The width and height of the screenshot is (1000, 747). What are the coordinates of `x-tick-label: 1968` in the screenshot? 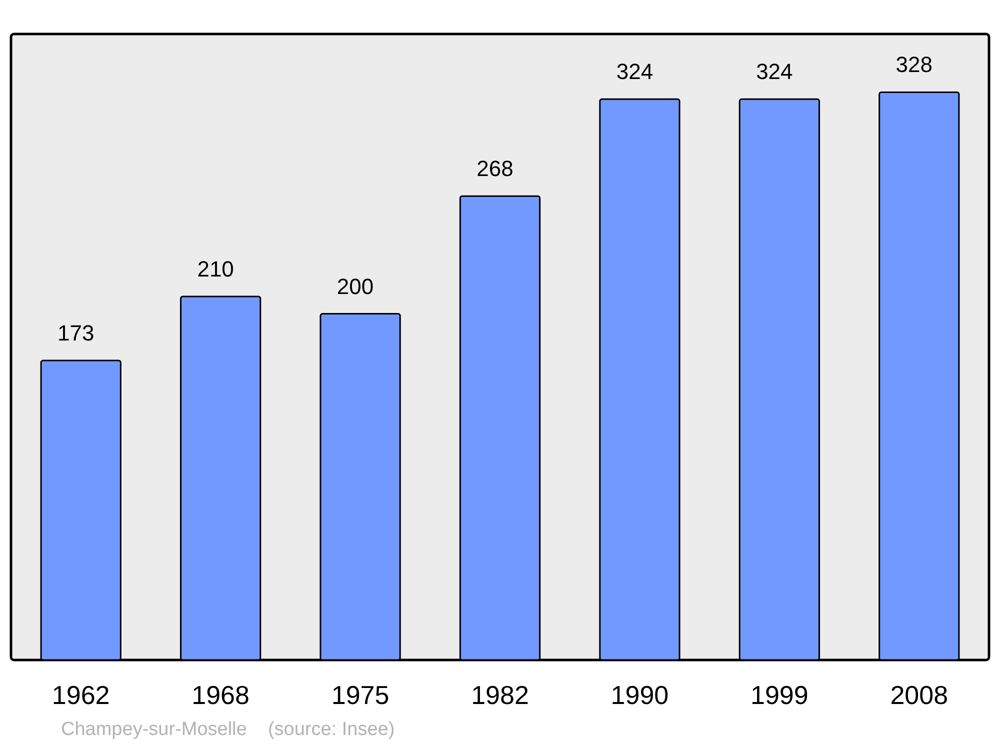 It's located at (221, 695).